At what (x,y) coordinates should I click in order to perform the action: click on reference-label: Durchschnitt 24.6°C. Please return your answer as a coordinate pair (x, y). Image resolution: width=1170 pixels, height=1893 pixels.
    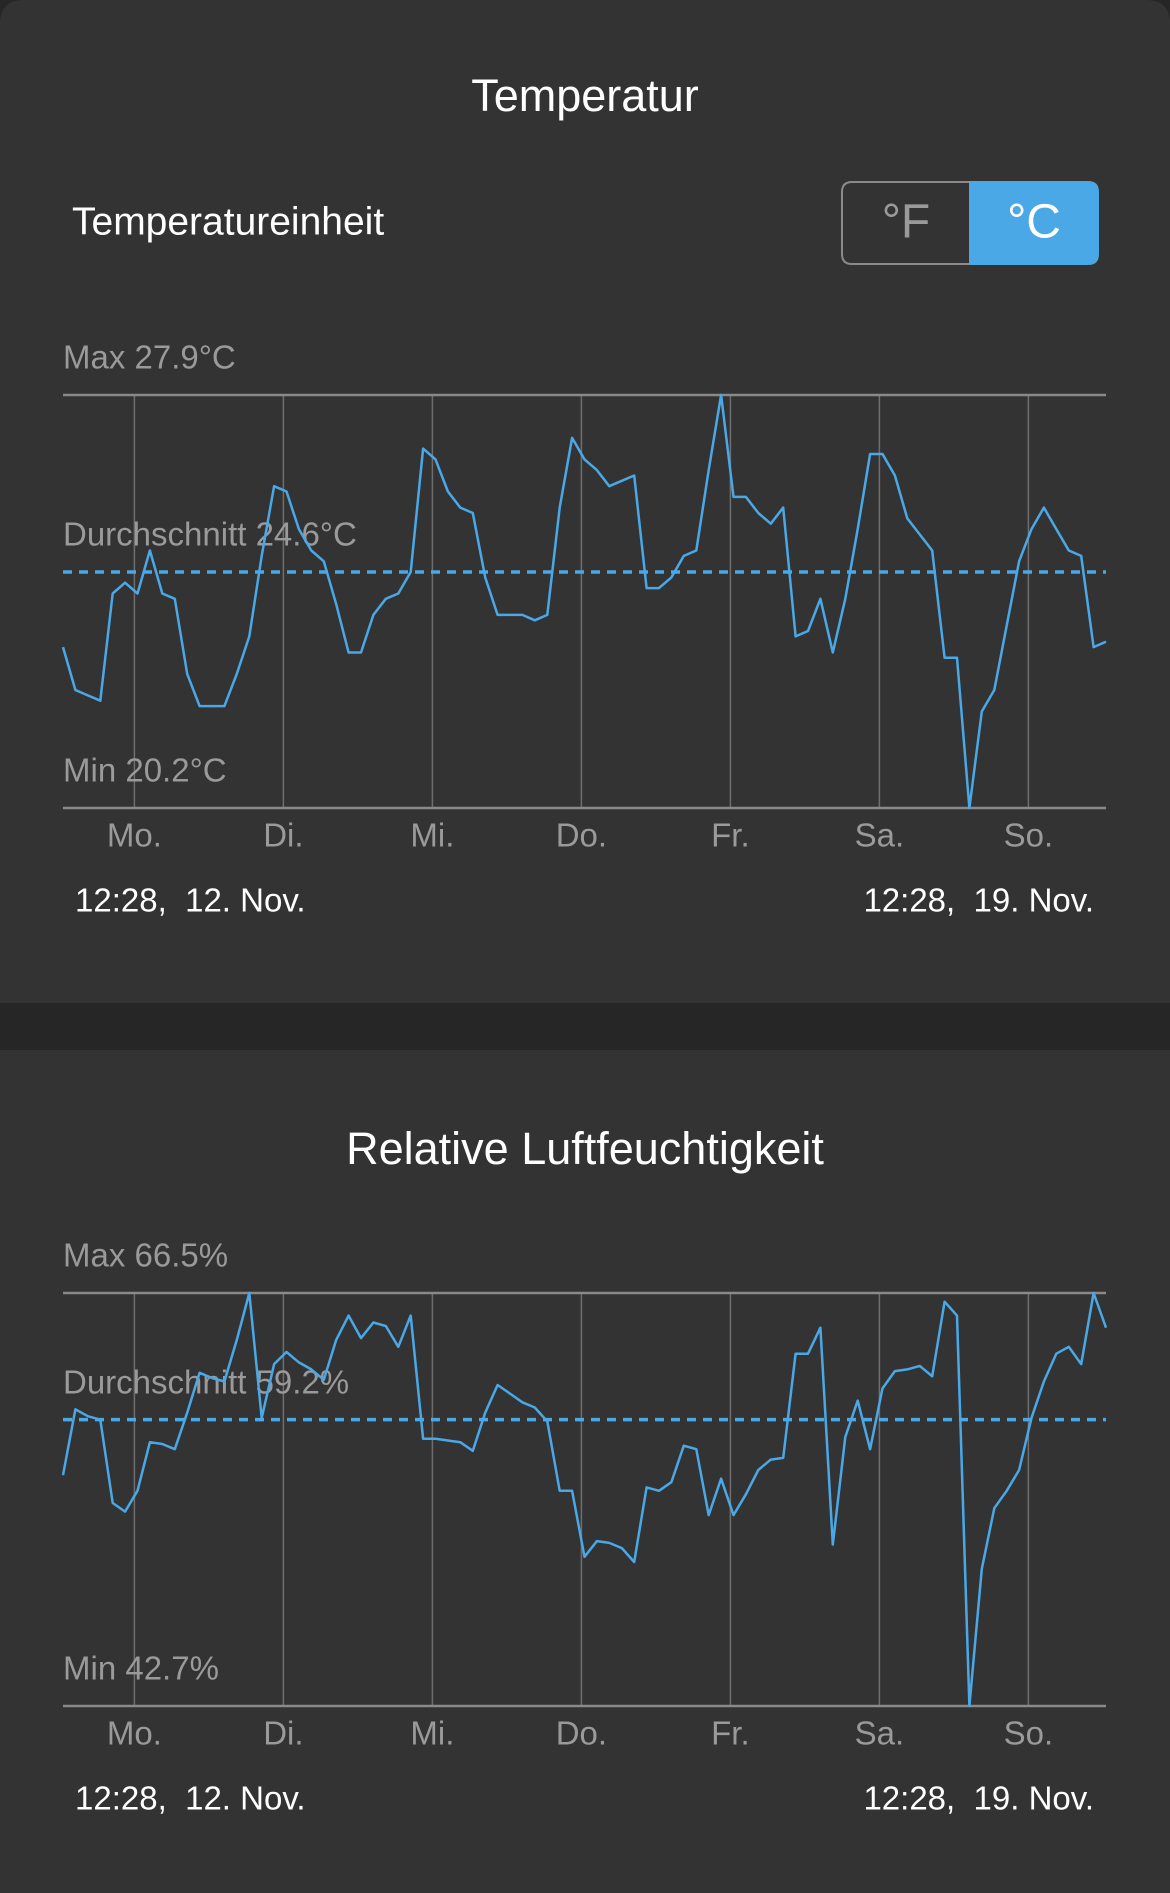
    Looking at the image, I should click on (210, 534).